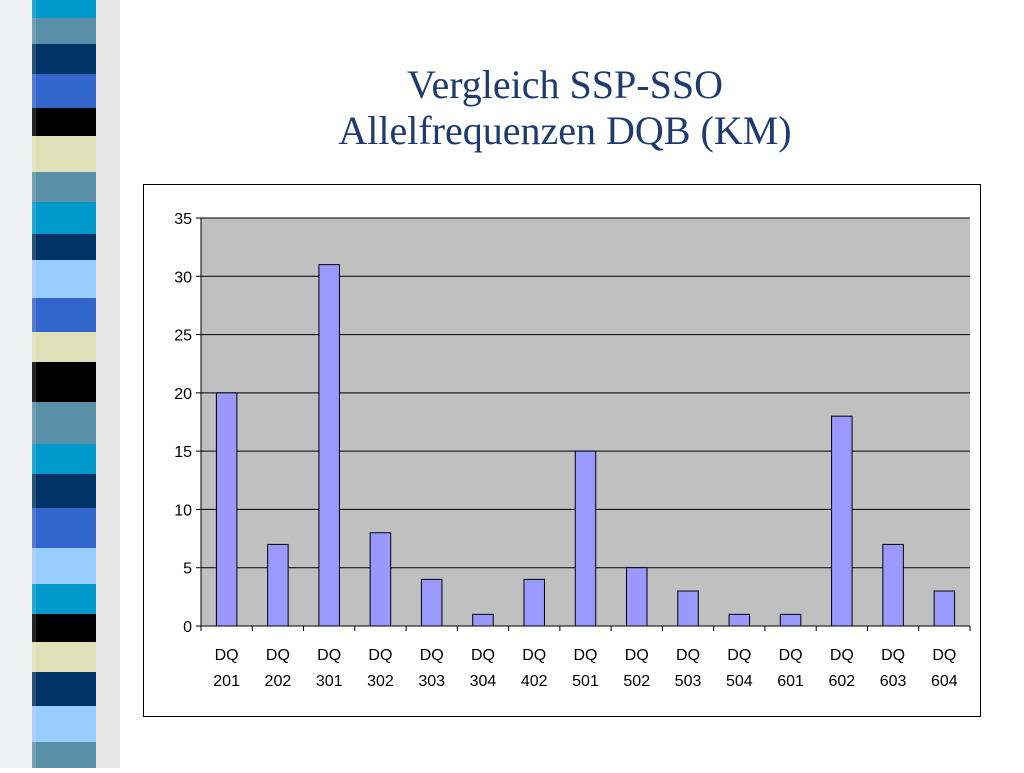 The width and height of the screenshot is (1024, 773). I want to click on y-tick-label: 25, so click(183, 336).